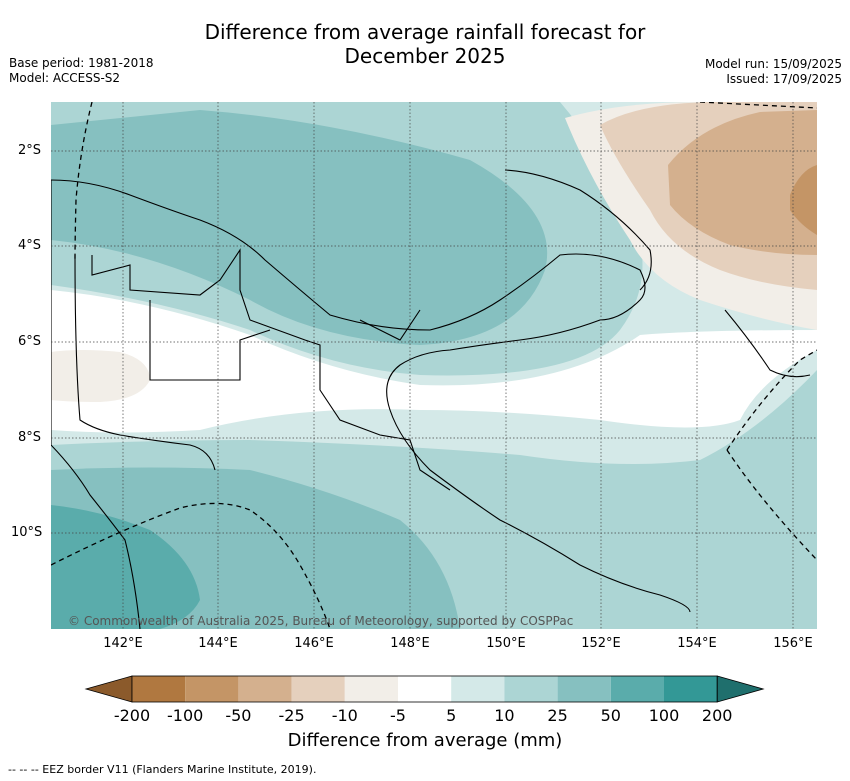 This screenshot has height=781, width=850. What do you see at coordinates (784, 79) in the screenshot?
I see `issued-date: Issued: 17/09/2025` at bounding box center [784, 79].